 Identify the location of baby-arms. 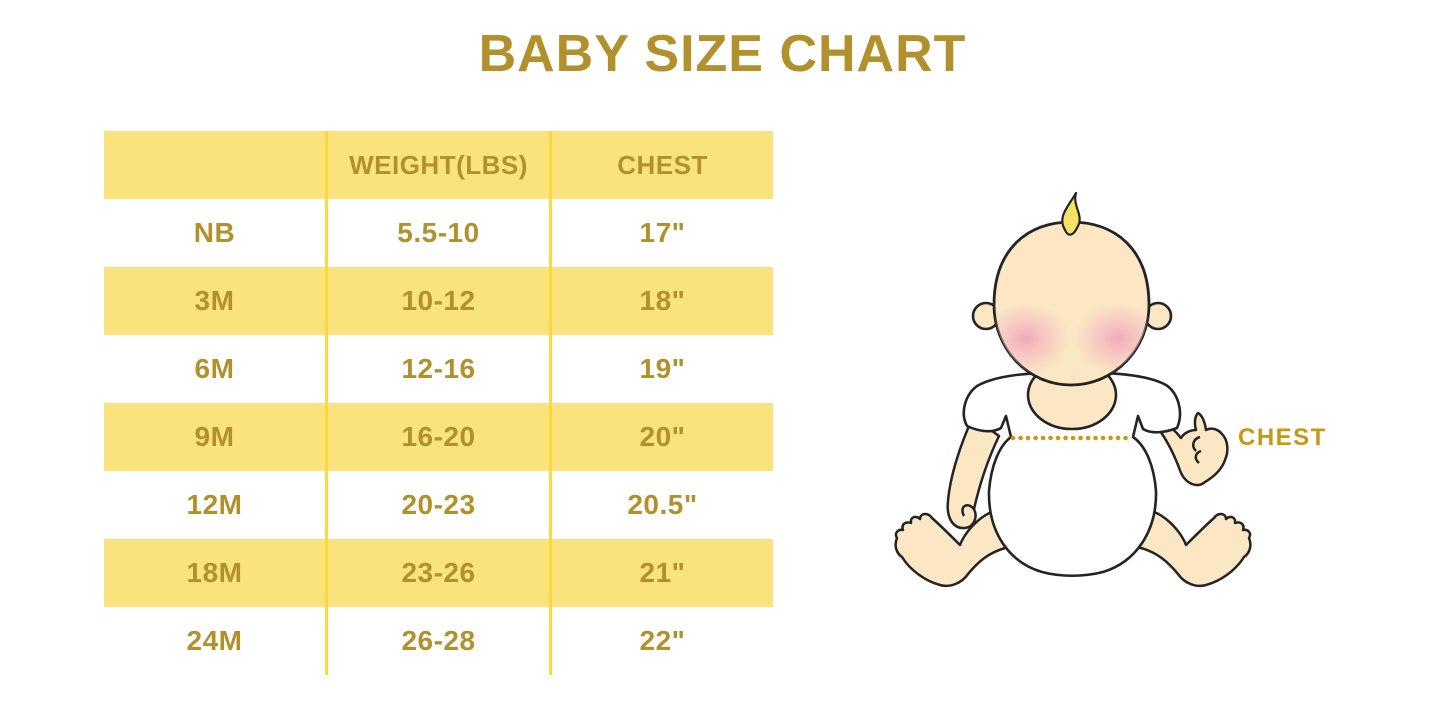
(1087, 470).